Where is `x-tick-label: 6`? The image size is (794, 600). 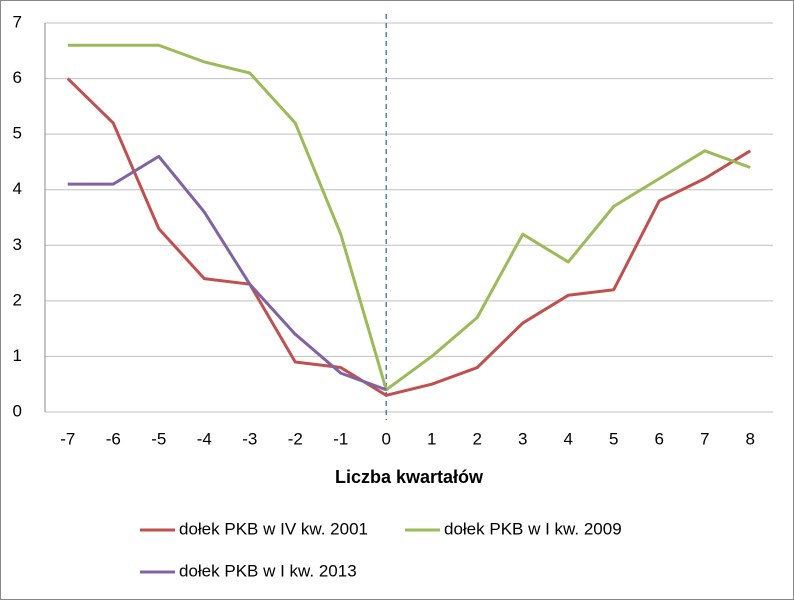
x-tick-label: 6 is located at coordinates (659, 438).